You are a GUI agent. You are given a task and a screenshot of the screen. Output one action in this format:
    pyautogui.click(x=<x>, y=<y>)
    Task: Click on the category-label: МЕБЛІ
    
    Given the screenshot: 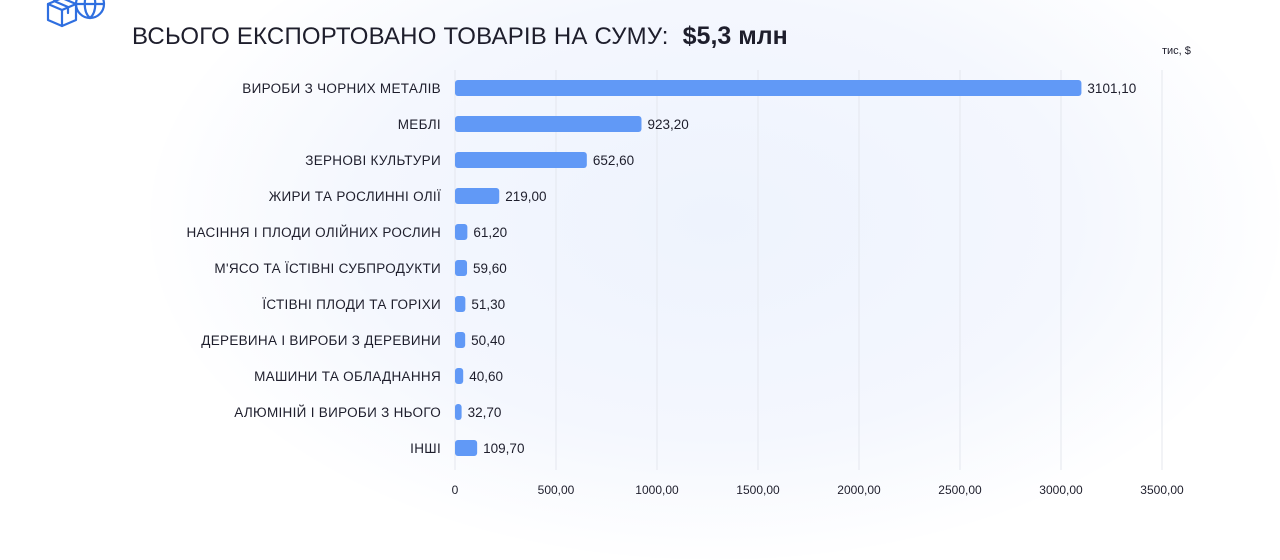 What is the action you would take?
    pyautogui.click(x=419, y=124)
    